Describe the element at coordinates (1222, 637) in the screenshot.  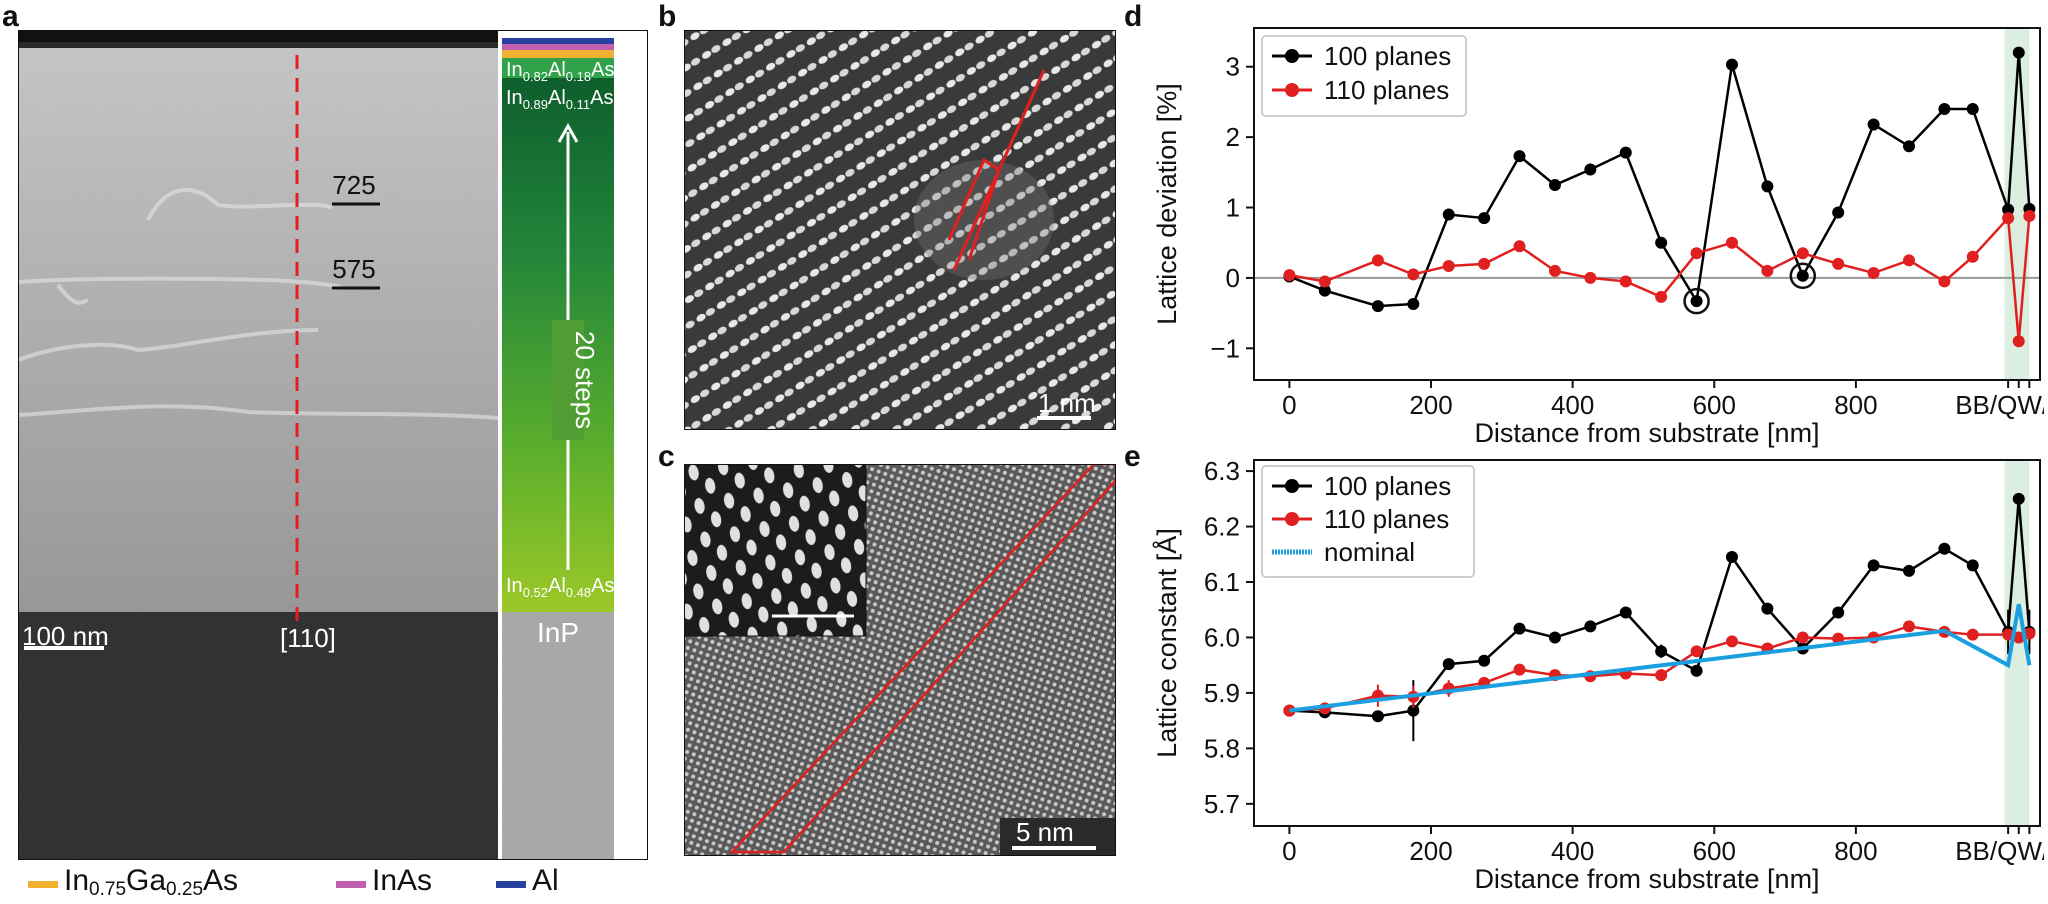
I see `y-tick-label-e: 6.0` at that location.